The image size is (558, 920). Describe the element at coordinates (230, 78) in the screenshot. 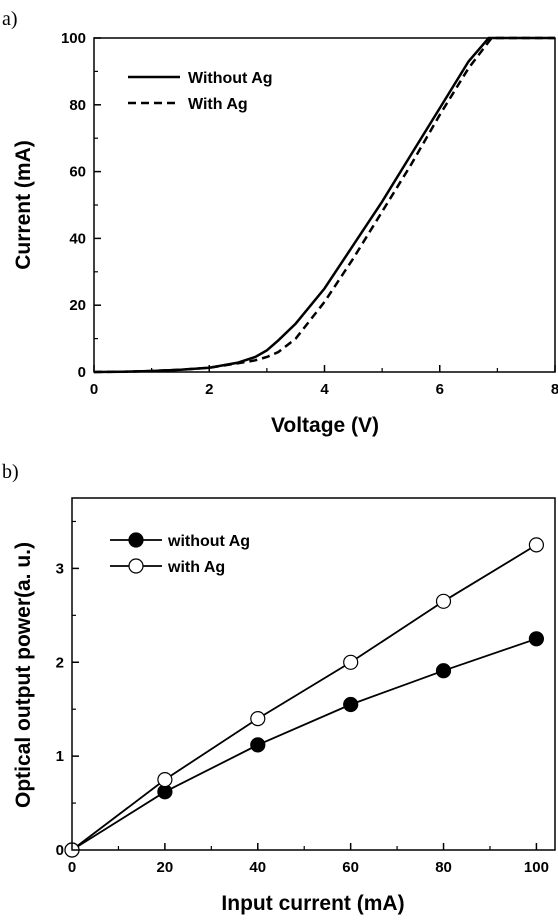

I see `legend-label-without-ag: Without Ag` at that location.